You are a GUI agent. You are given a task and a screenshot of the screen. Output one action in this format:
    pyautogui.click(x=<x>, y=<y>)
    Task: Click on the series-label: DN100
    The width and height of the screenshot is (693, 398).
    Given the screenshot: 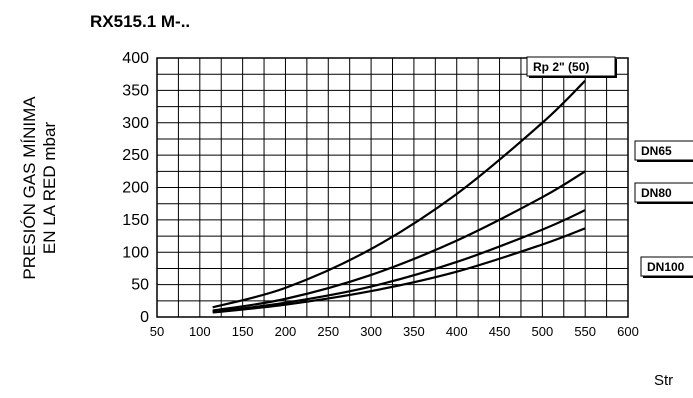 What is the action you would take?
    pyautogui.click(x=666, y=267)
    